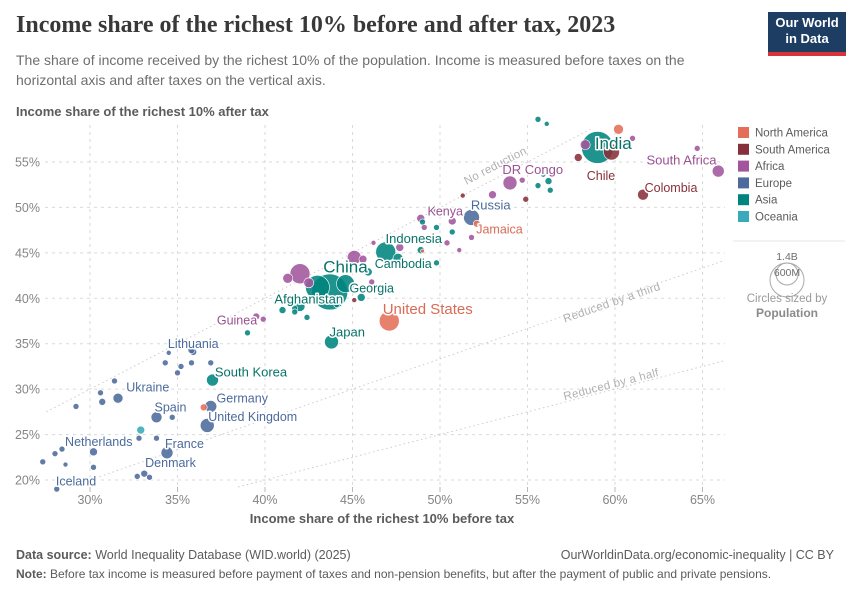  I want to click on country-label: Russia, so click(491, 205).